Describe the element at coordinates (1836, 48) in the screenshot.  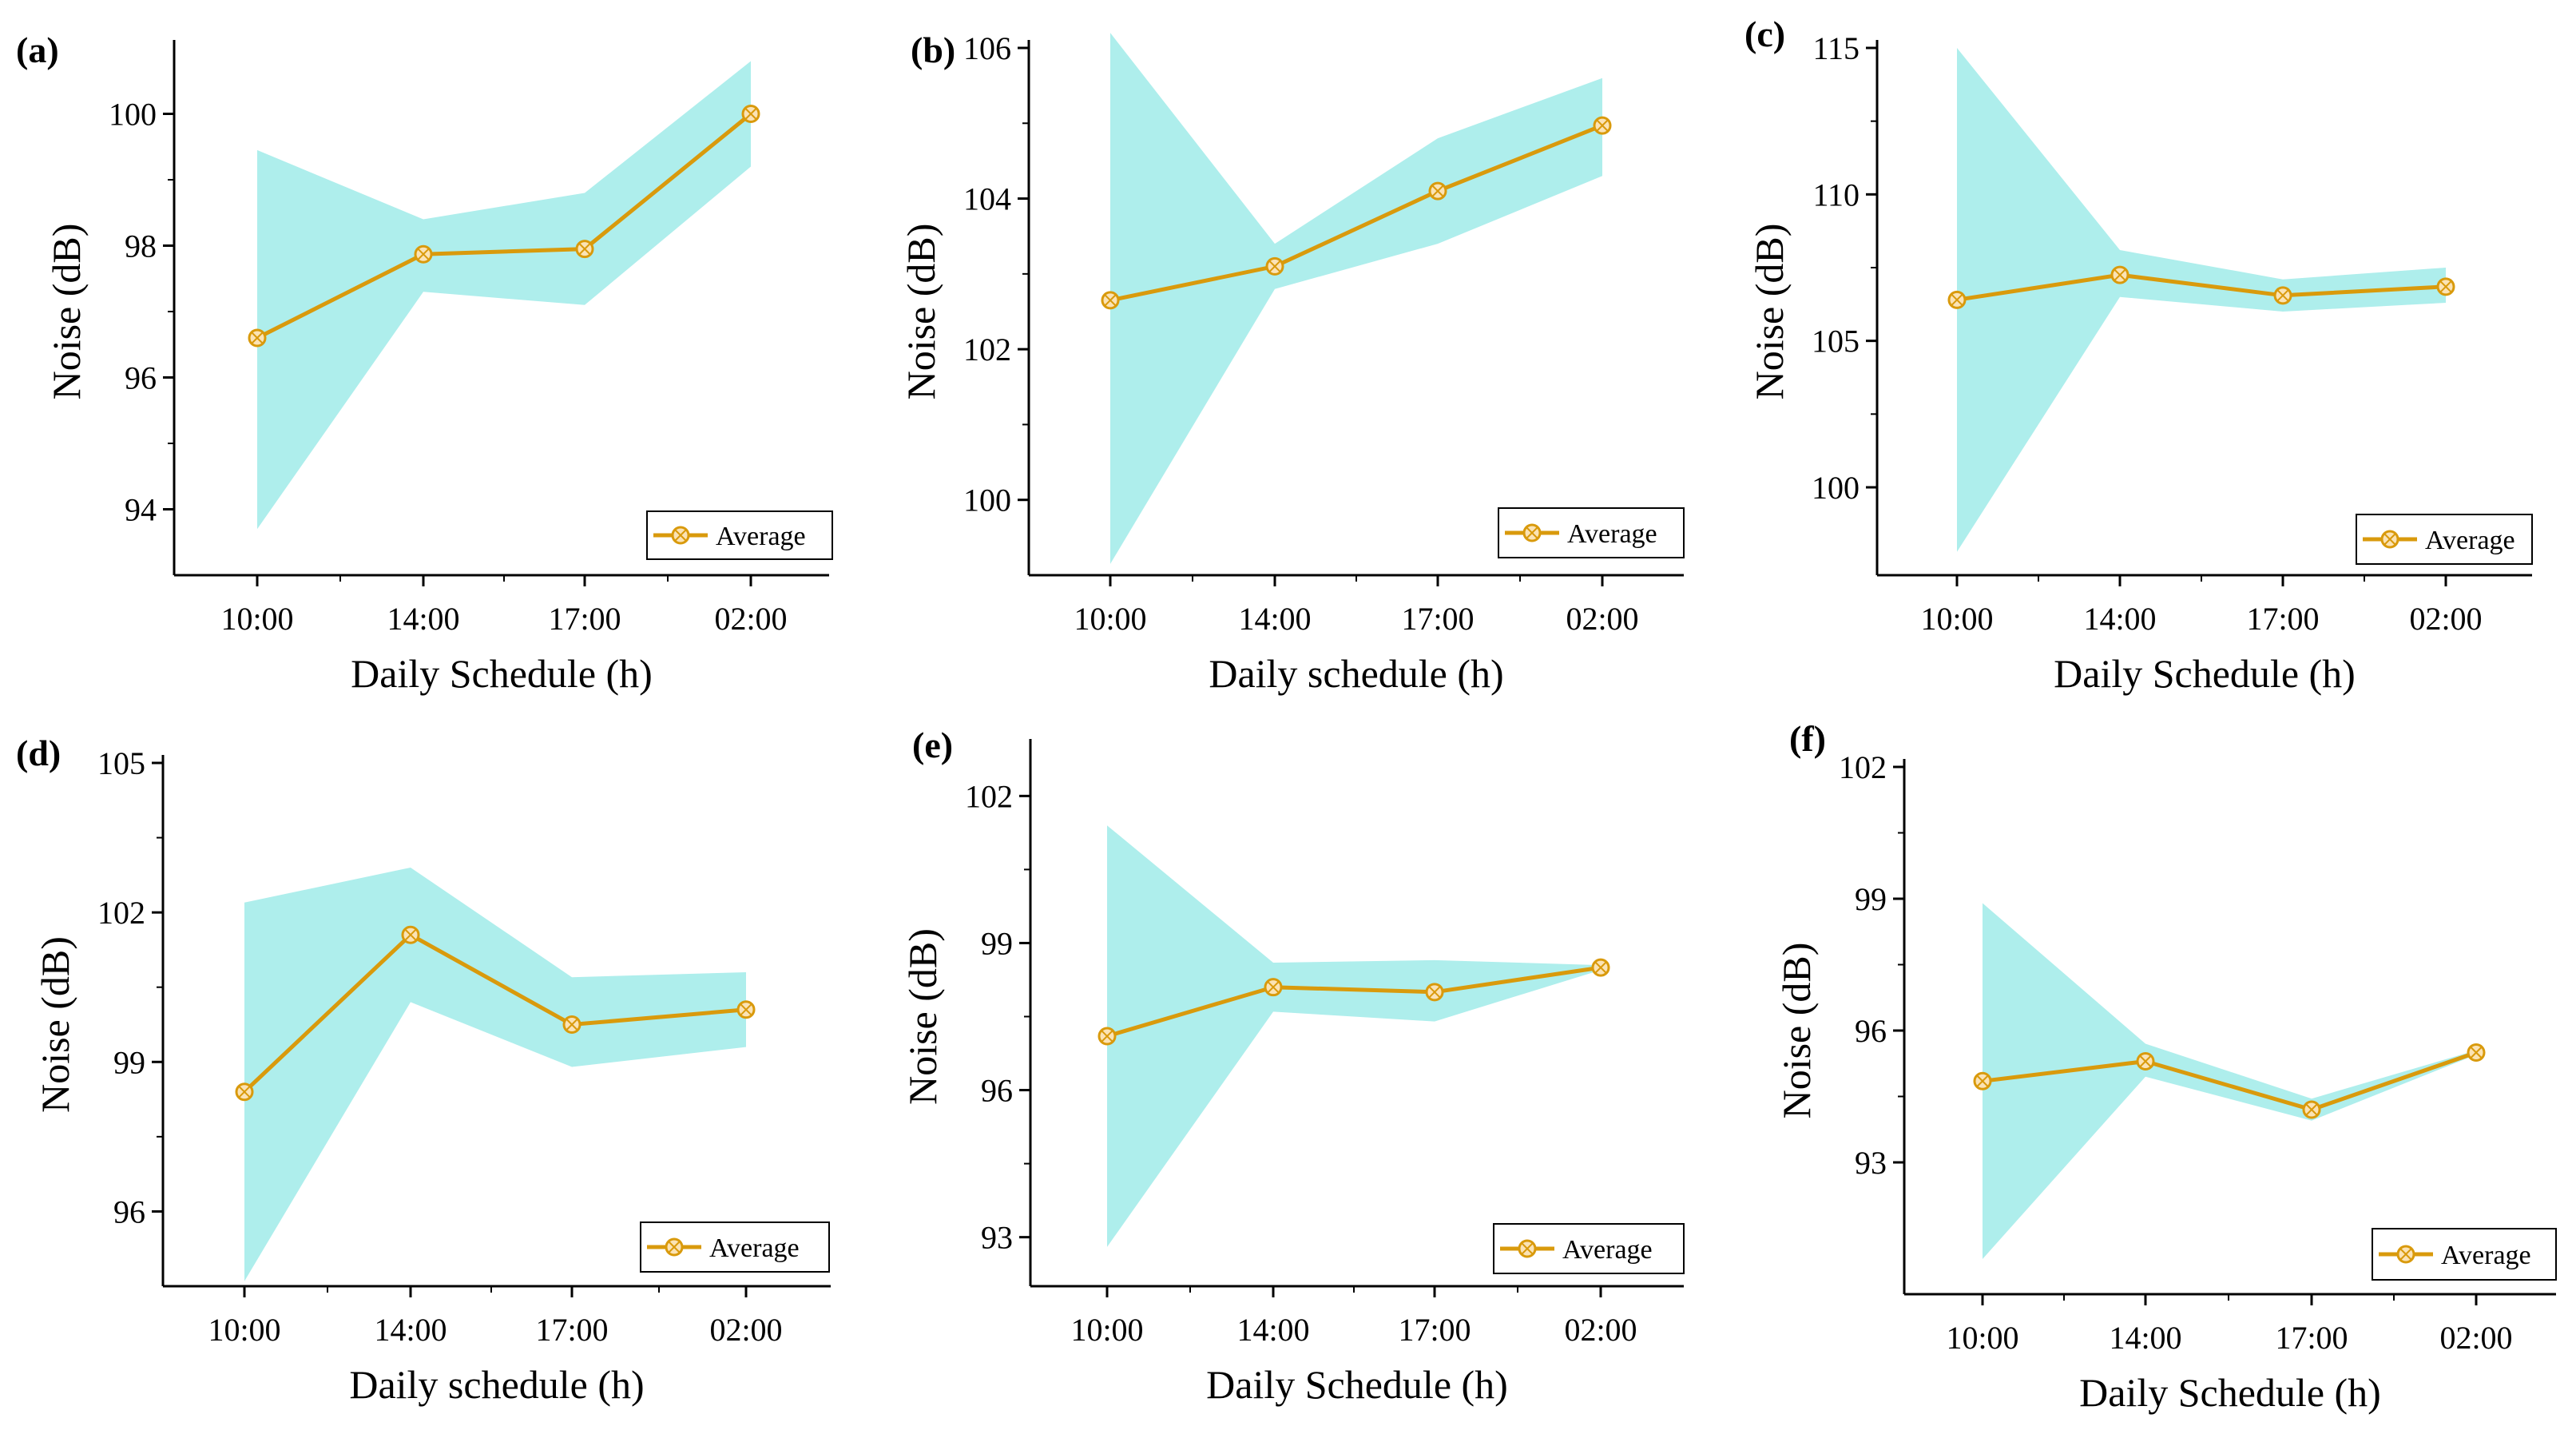
I see `y-tick-label: 115` at that location.